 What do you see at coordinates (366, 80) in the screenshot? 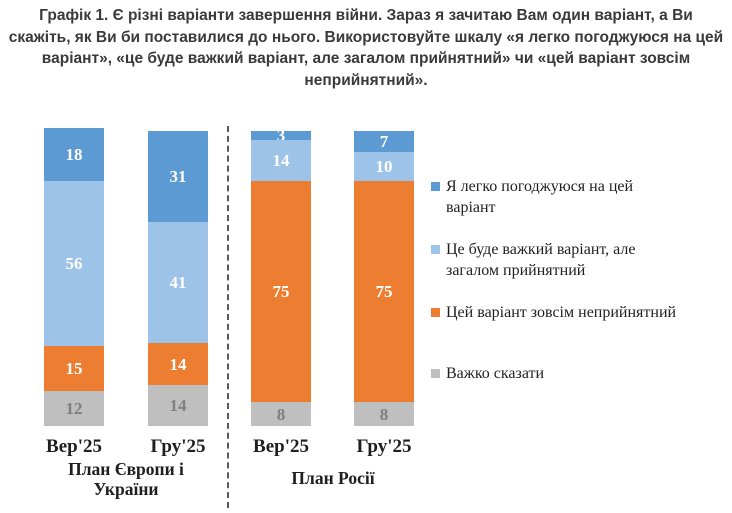
I see `chart-title-line: неприйнятний».` at bounding box center [366, 80].